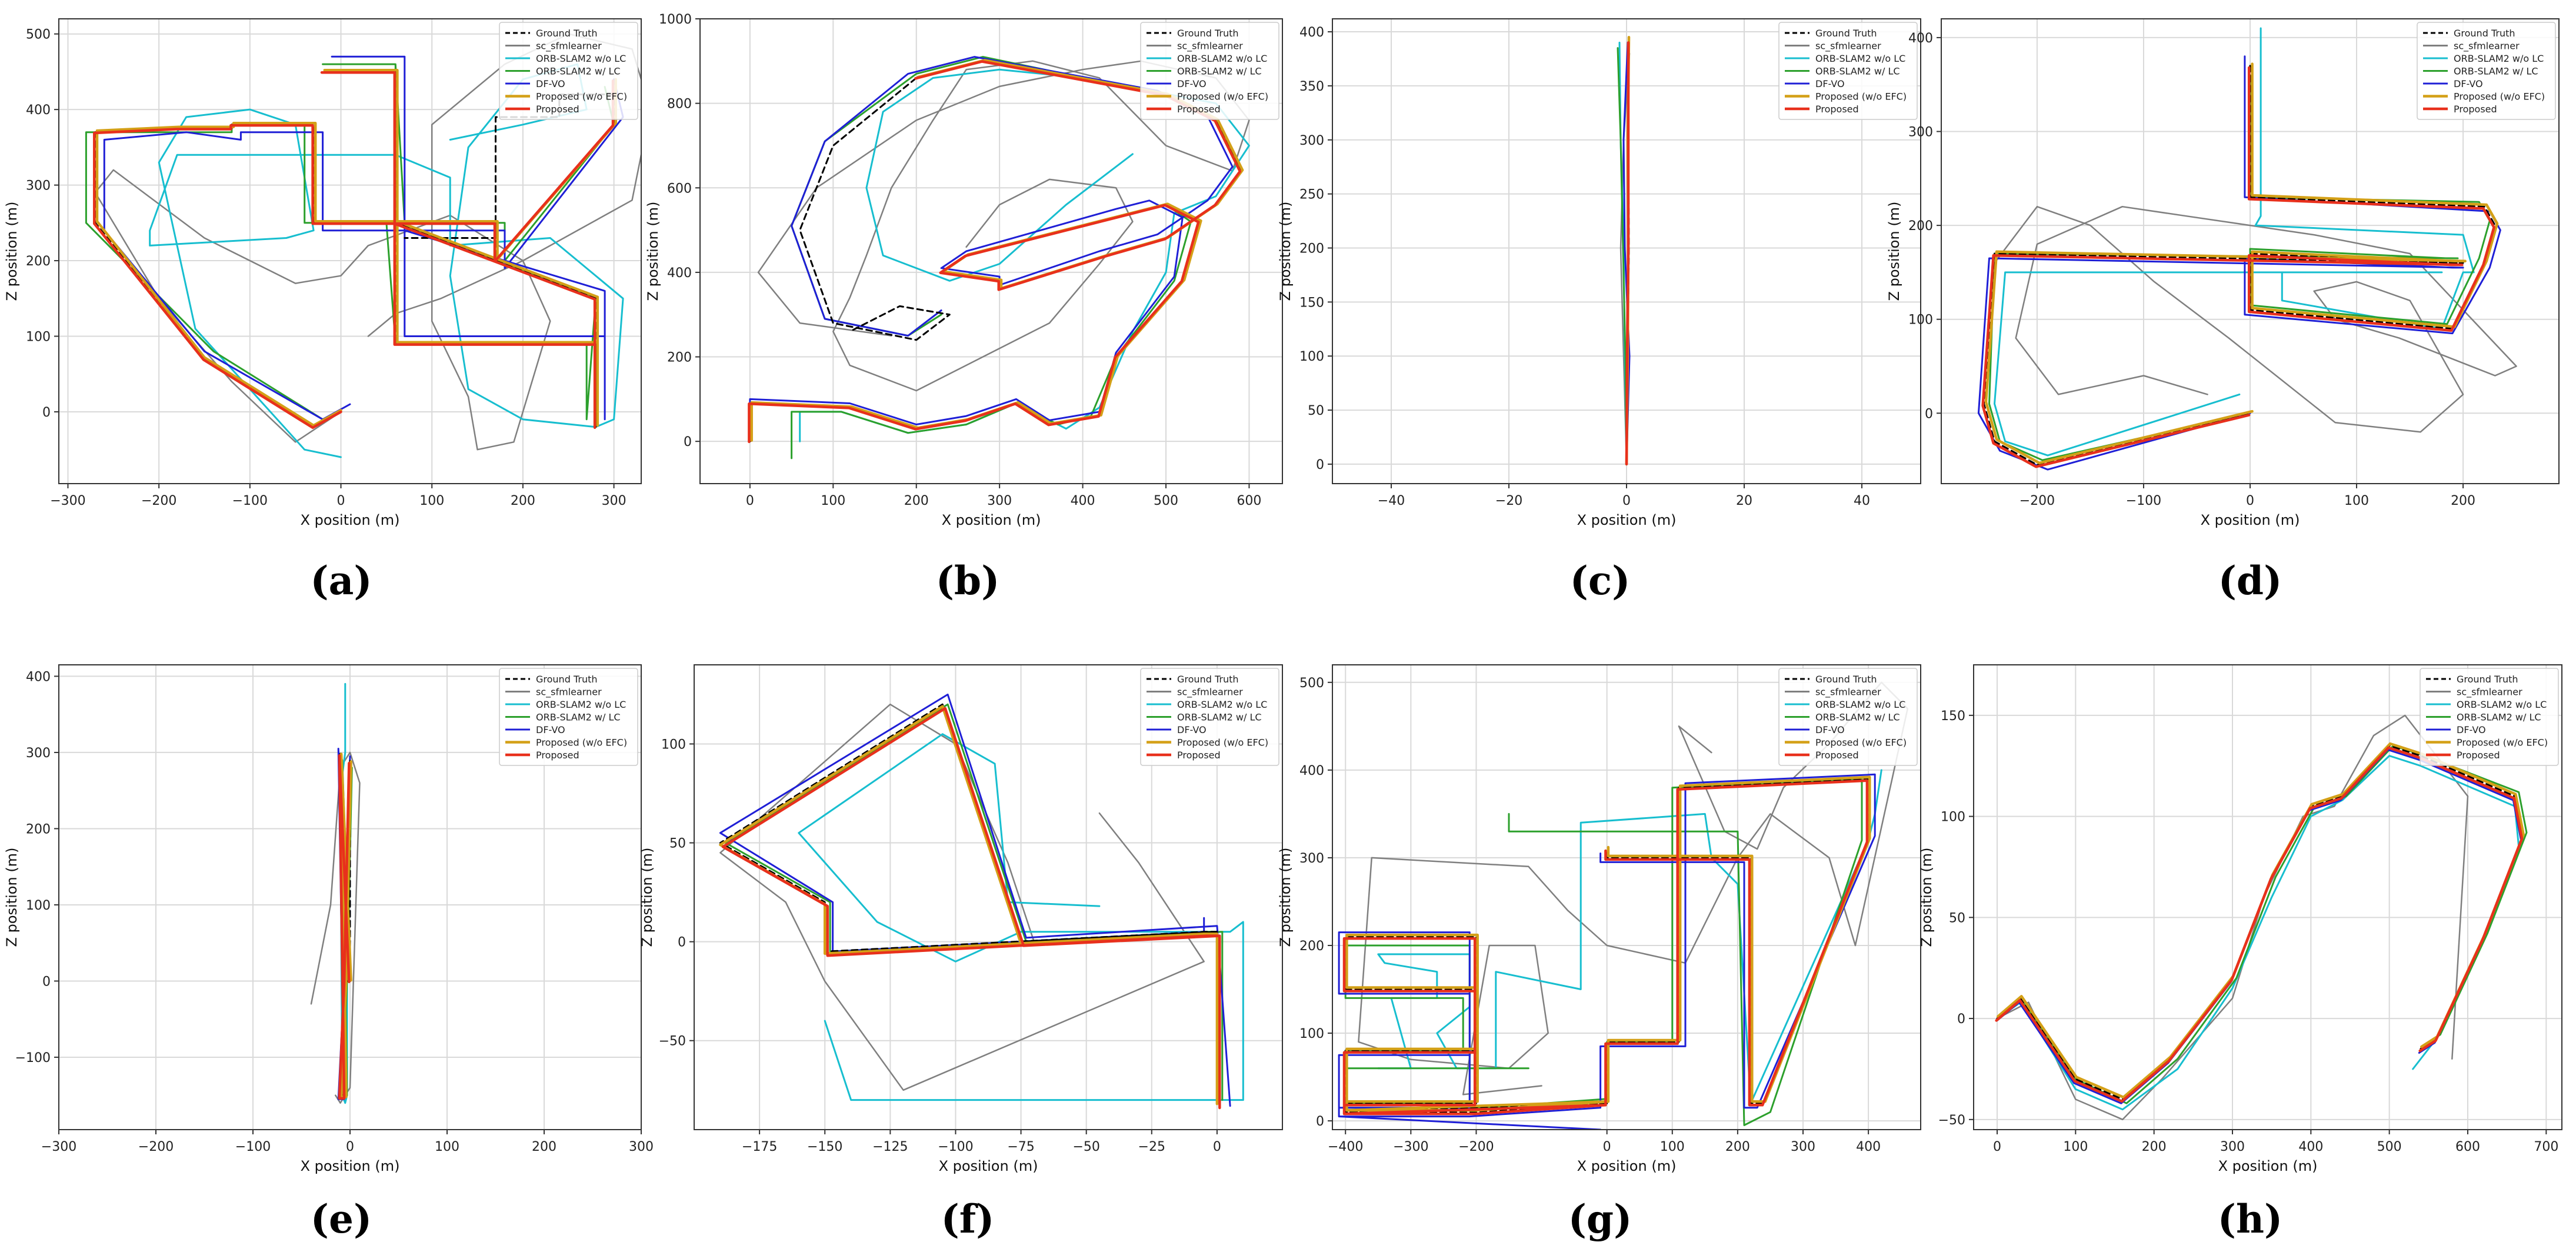 The image size is (2576, 1252). What do you see at coordinates (824, 1147) in the screenshot?
I see `x-tick-label: −150` at bounding box center [824, 1147].